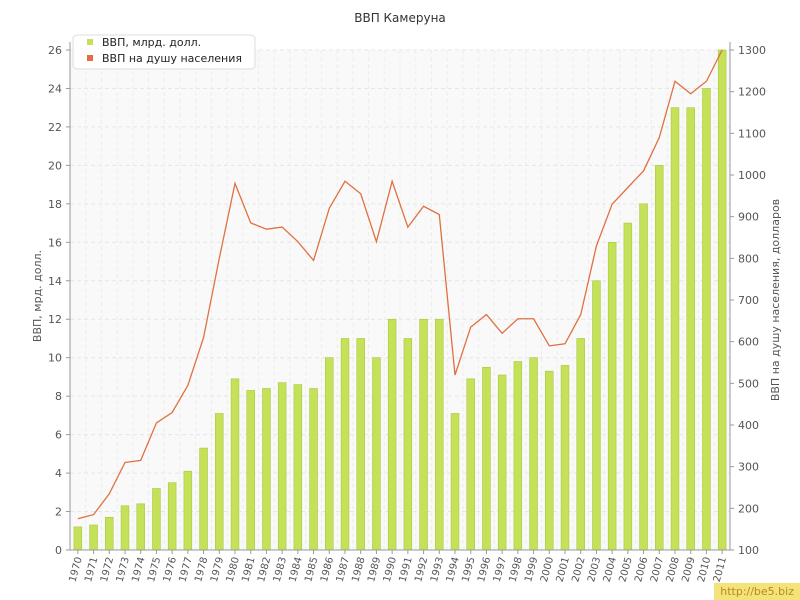  I want to click on bar-1993, so click(439, 434).